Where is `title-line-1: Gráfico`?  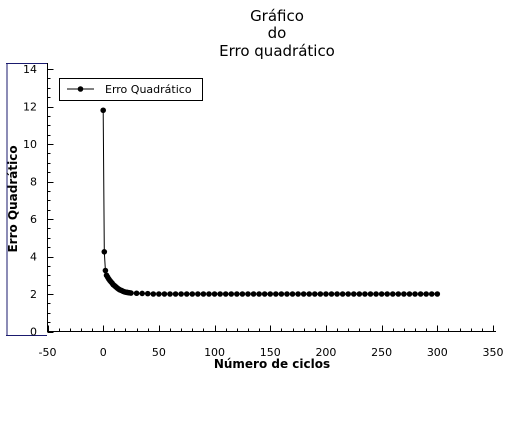 title-line-1: Gráfico is located at coordinates (277, 16).